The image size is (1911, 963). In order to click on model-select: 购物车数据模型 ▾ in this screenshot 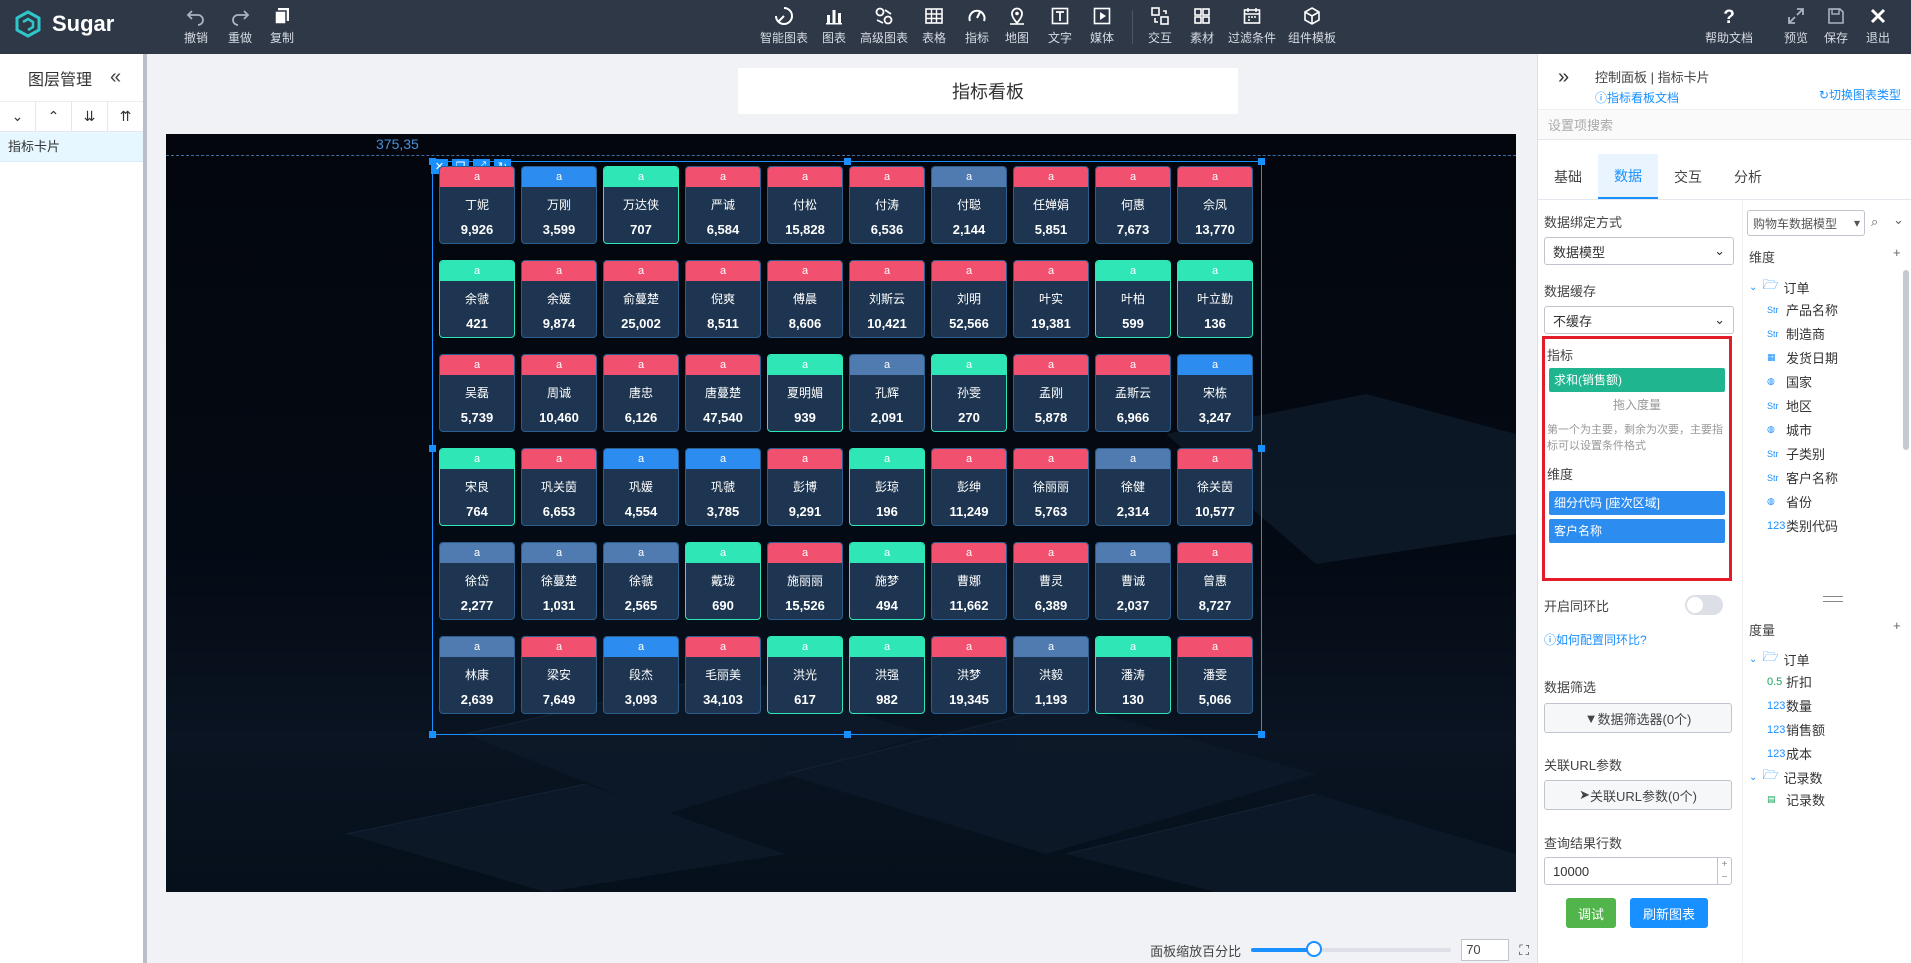, I will do `click(1806, 223)`.